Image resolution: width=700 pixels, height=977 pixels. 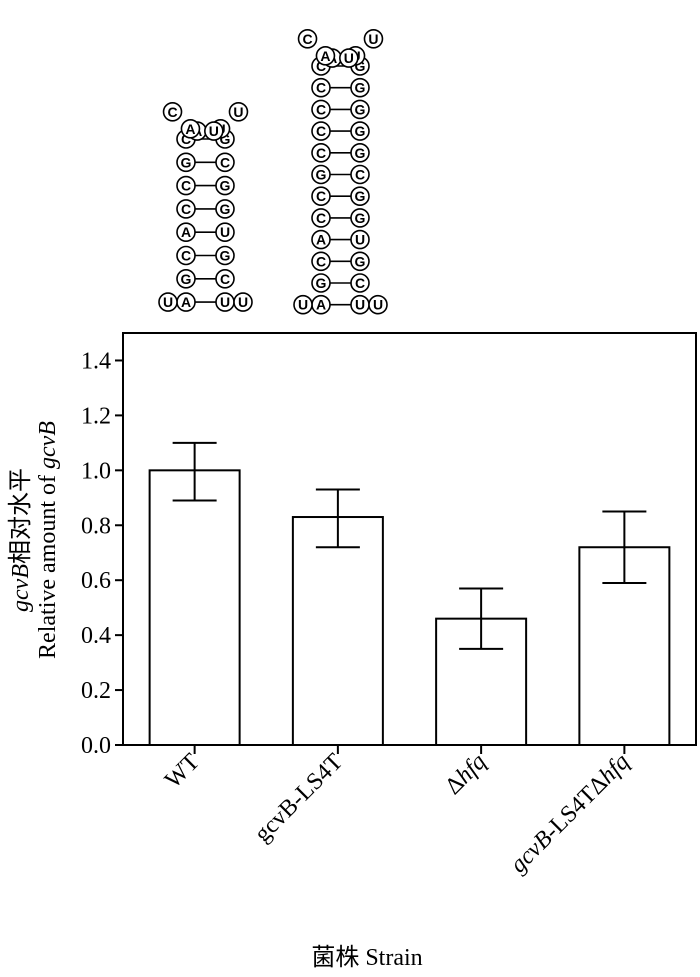 I want to click on y-tick-label: 0.8, so click(x=96, y=526).